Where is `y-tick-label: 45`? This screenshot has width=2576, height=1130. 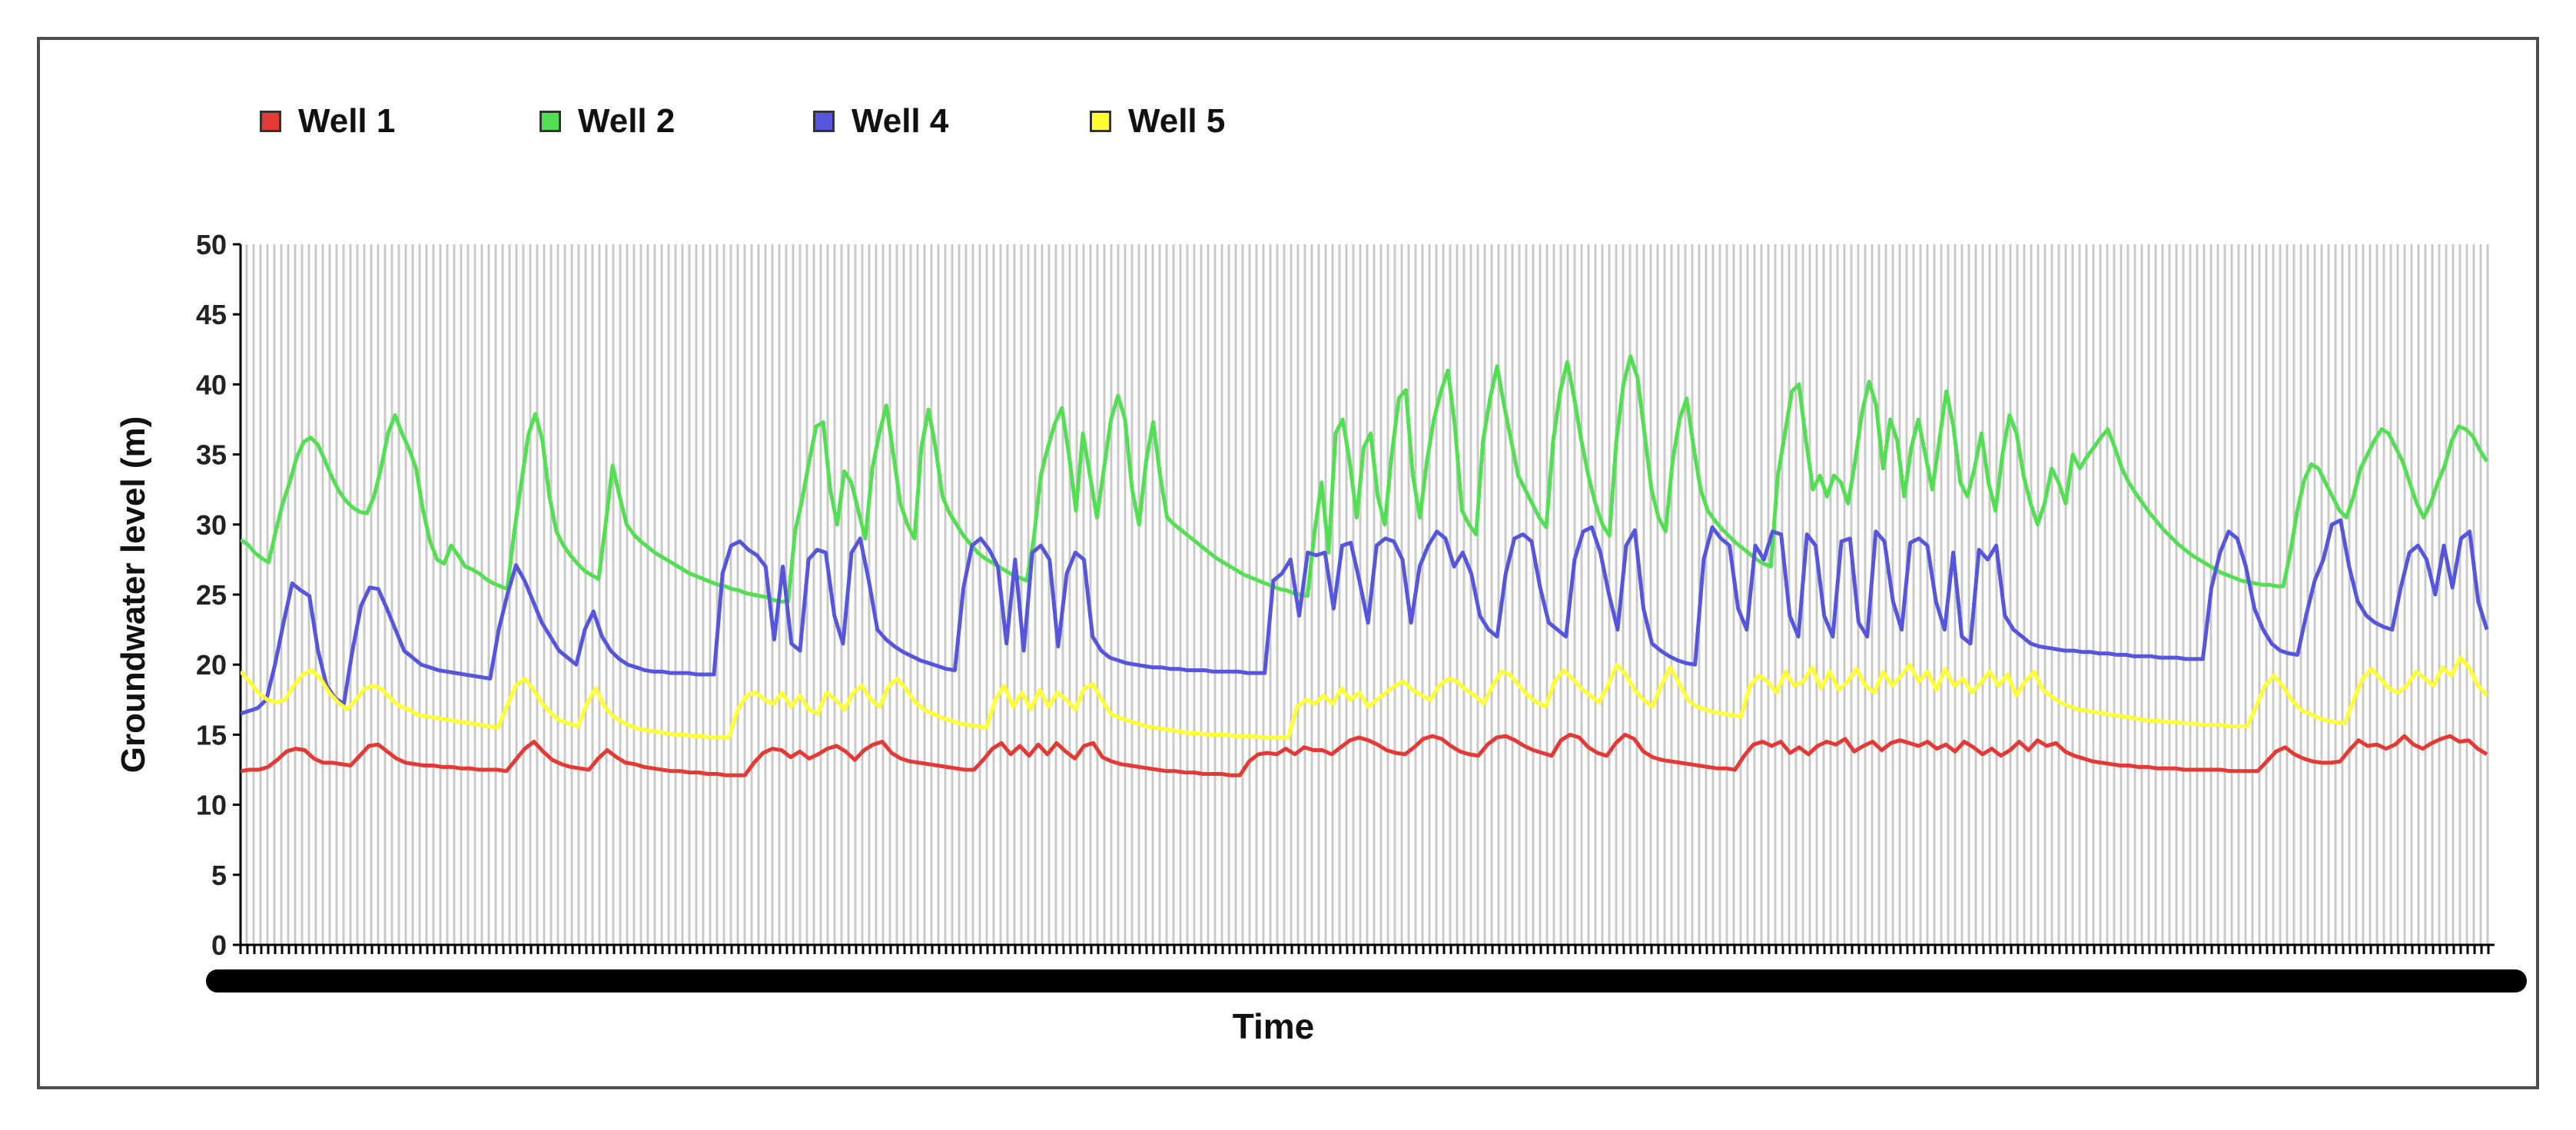 y-tick-label: 45 is located at coordinates (211, 314).